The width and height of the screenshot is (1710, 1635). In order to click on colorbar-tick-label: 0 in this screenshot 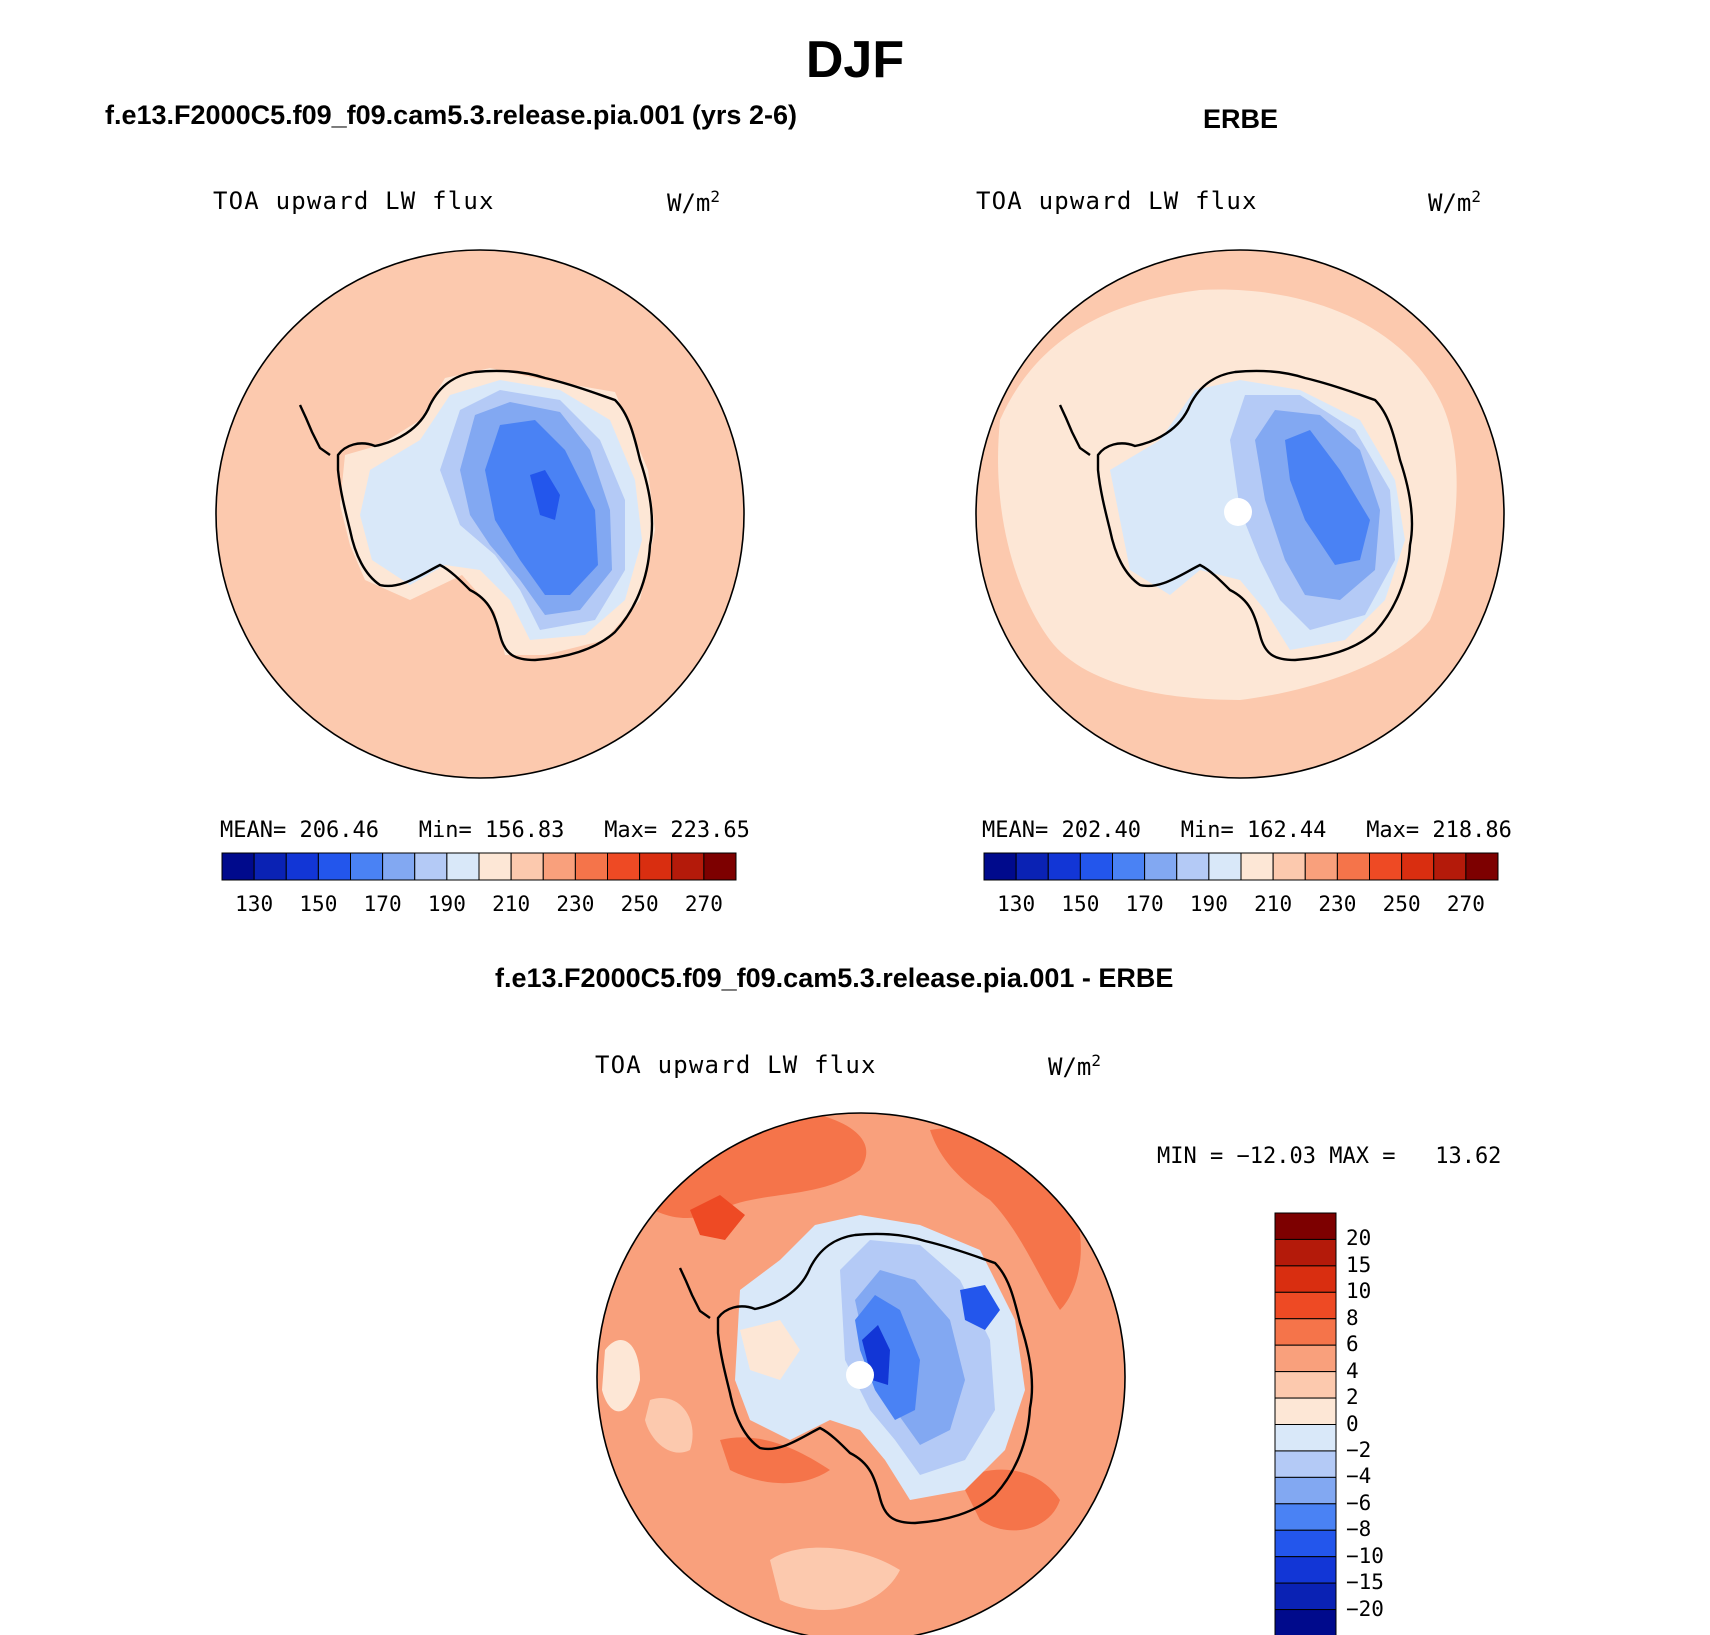, I will do `click(1352, 1423)`.